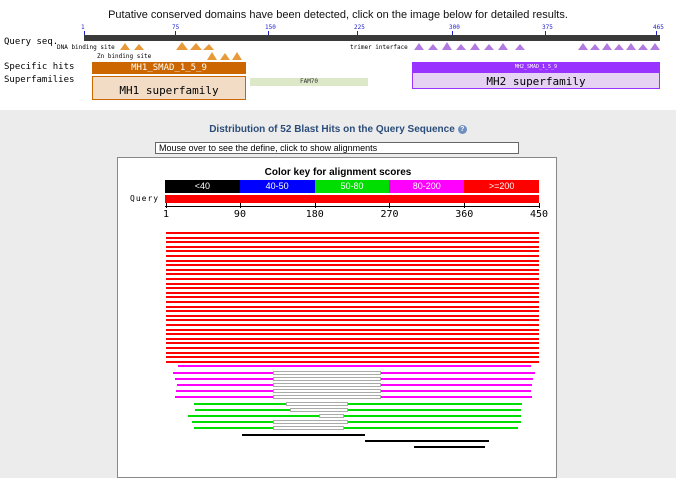 Image resolution: width=676 pixels, height=478 pixels. I want to click on query-bar, so click(352, 199).